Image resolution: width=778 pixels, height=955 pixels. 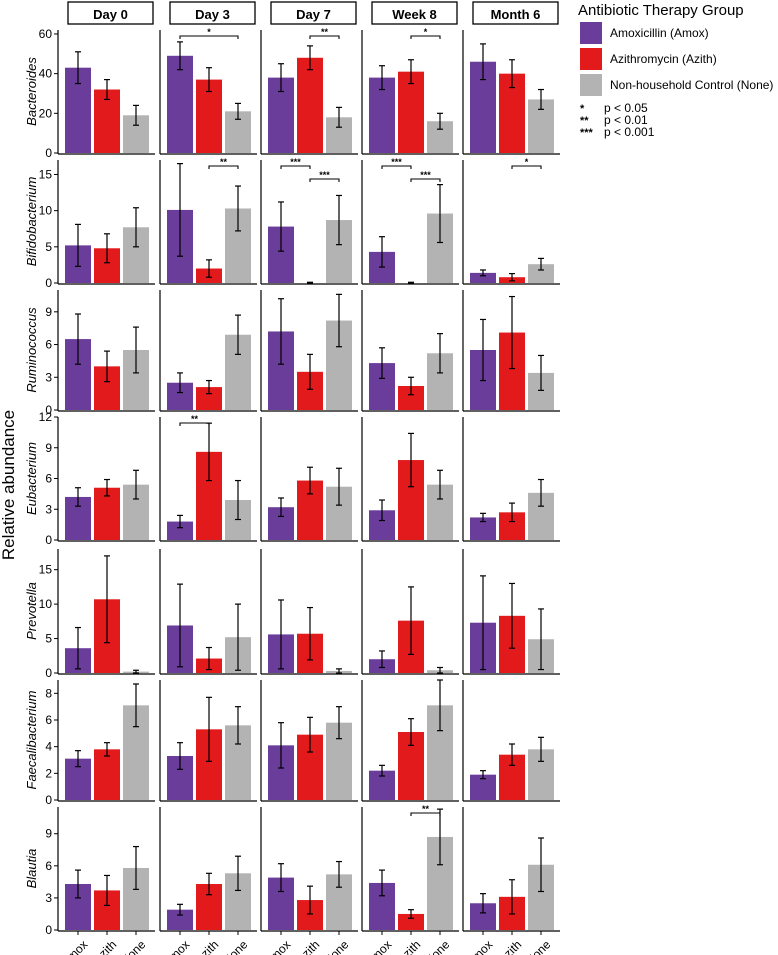 I want to click on y-tick-label: 40, so click(x=46, y=74).